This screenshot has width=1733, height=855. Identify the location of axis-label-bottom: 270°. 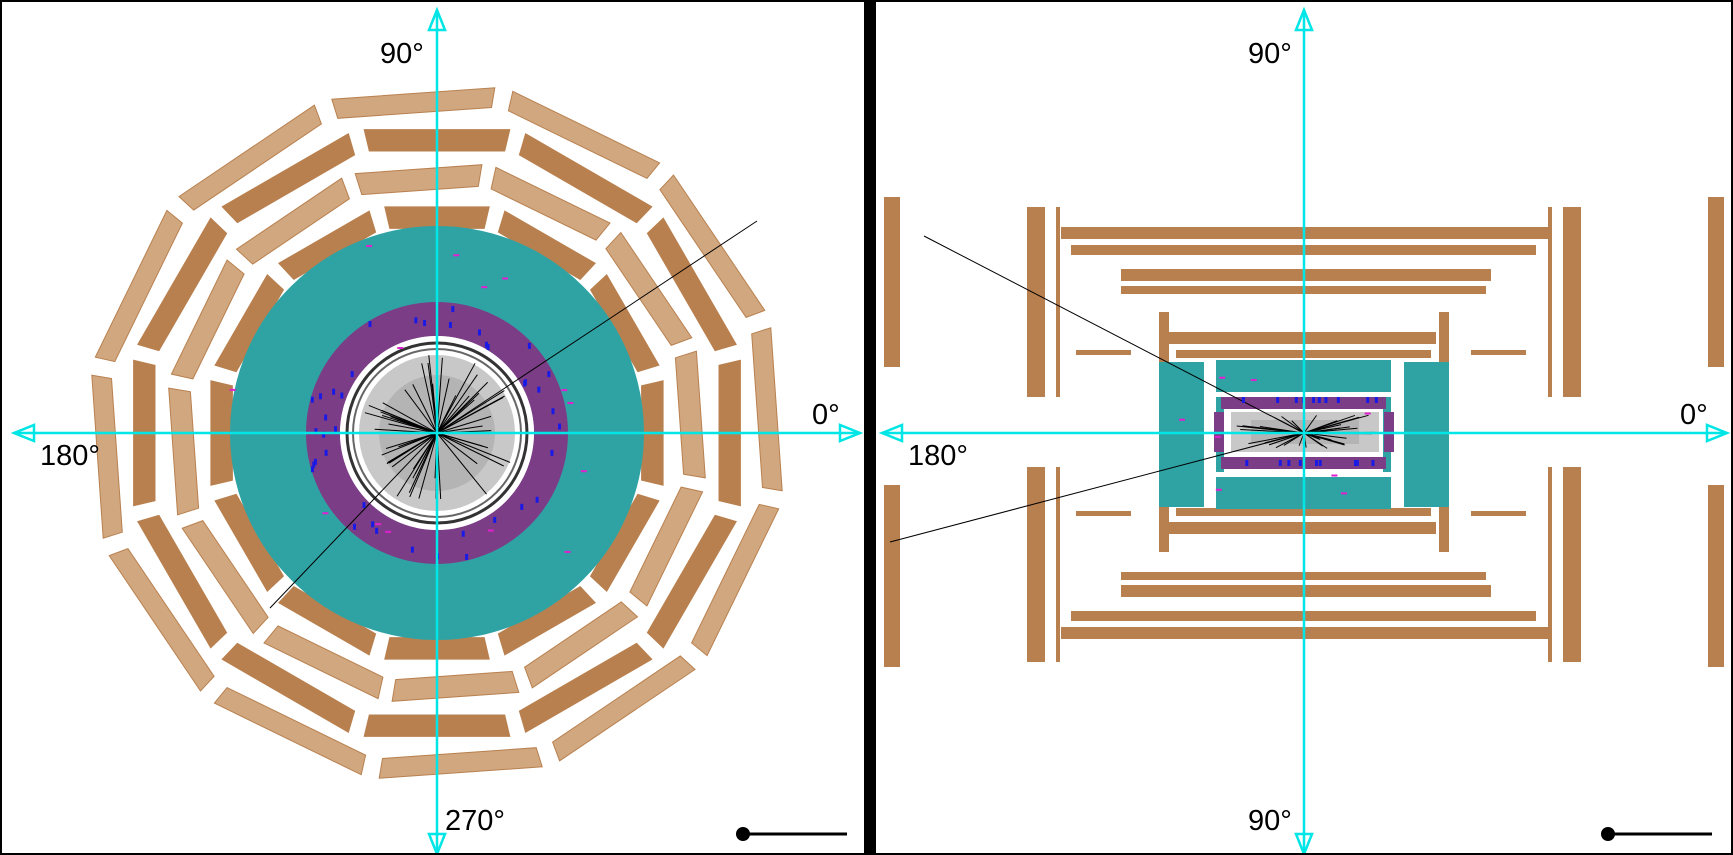
(475, 821).